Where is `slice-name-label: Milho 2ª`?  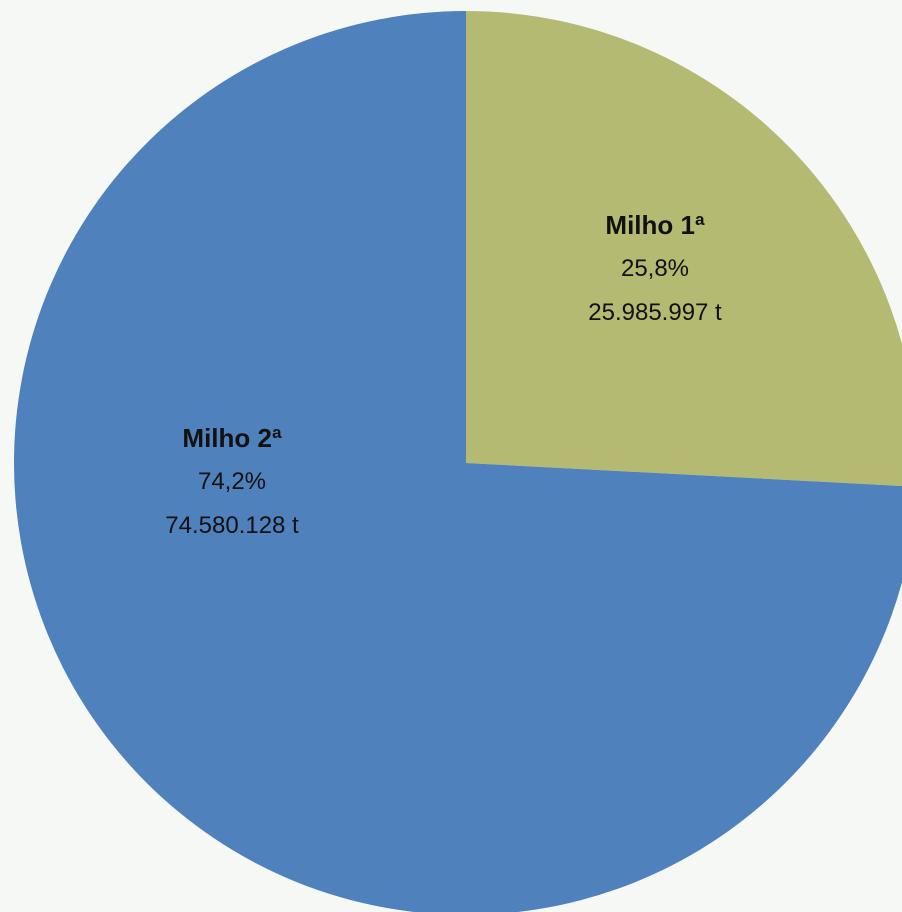 slice-name-label: Milho 2ª is located at coordinates (232, 438).